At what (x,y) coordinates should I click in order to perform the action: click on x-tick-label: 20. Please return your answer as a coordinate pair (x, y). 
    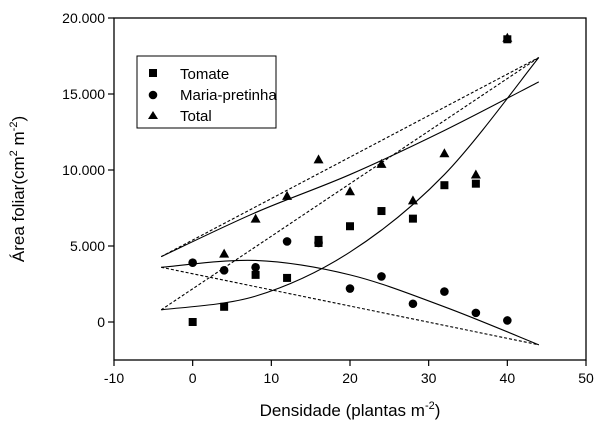
    Looking at the image, I should click on (350, 378).